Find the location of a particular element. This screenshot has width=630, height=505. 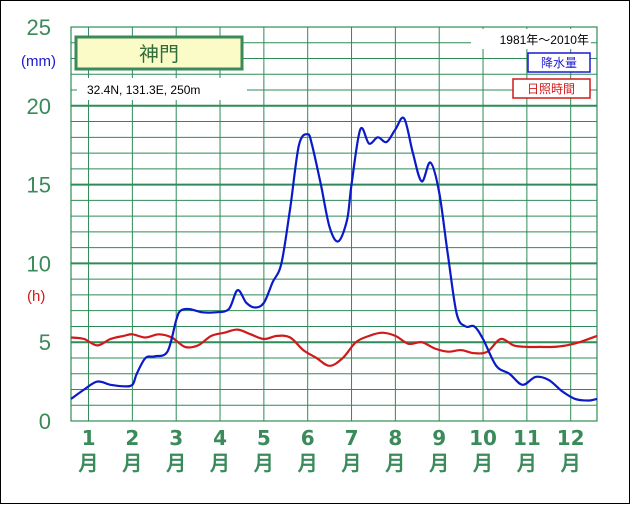

y-tick-label: 5 is located at coordinates (45, 342).